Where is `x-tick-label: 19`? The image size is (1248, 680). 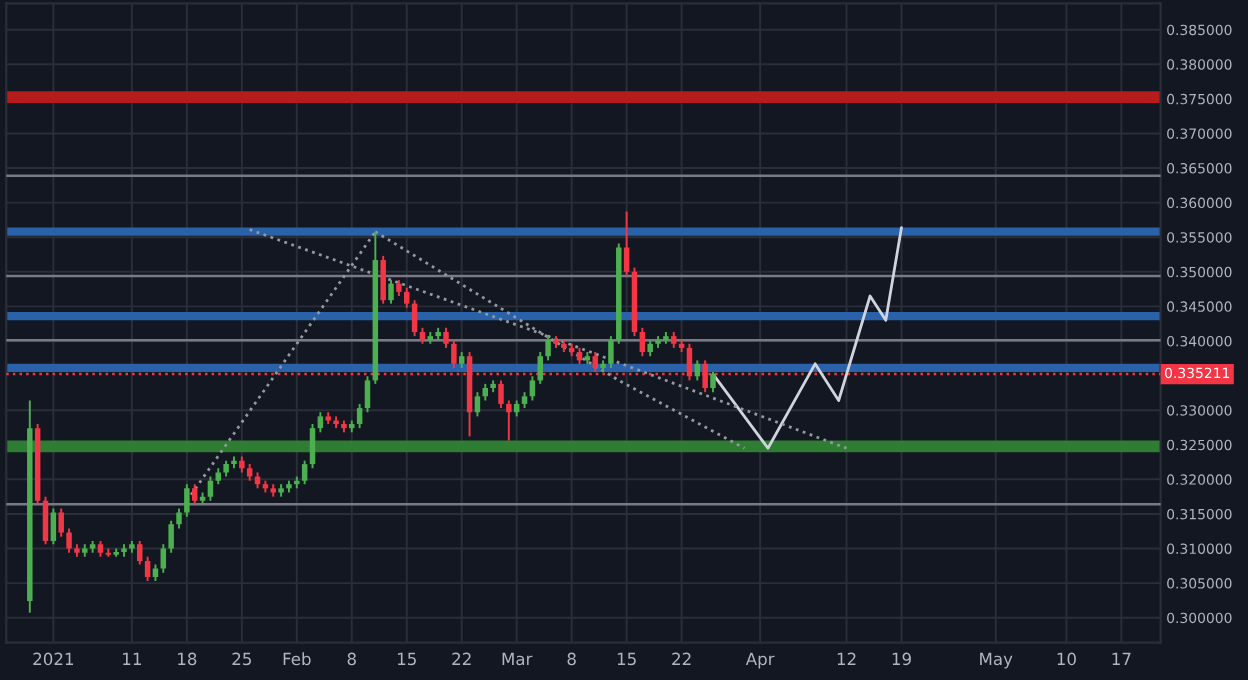 x-tick-label: 19 is located at coordinates (901, 659).